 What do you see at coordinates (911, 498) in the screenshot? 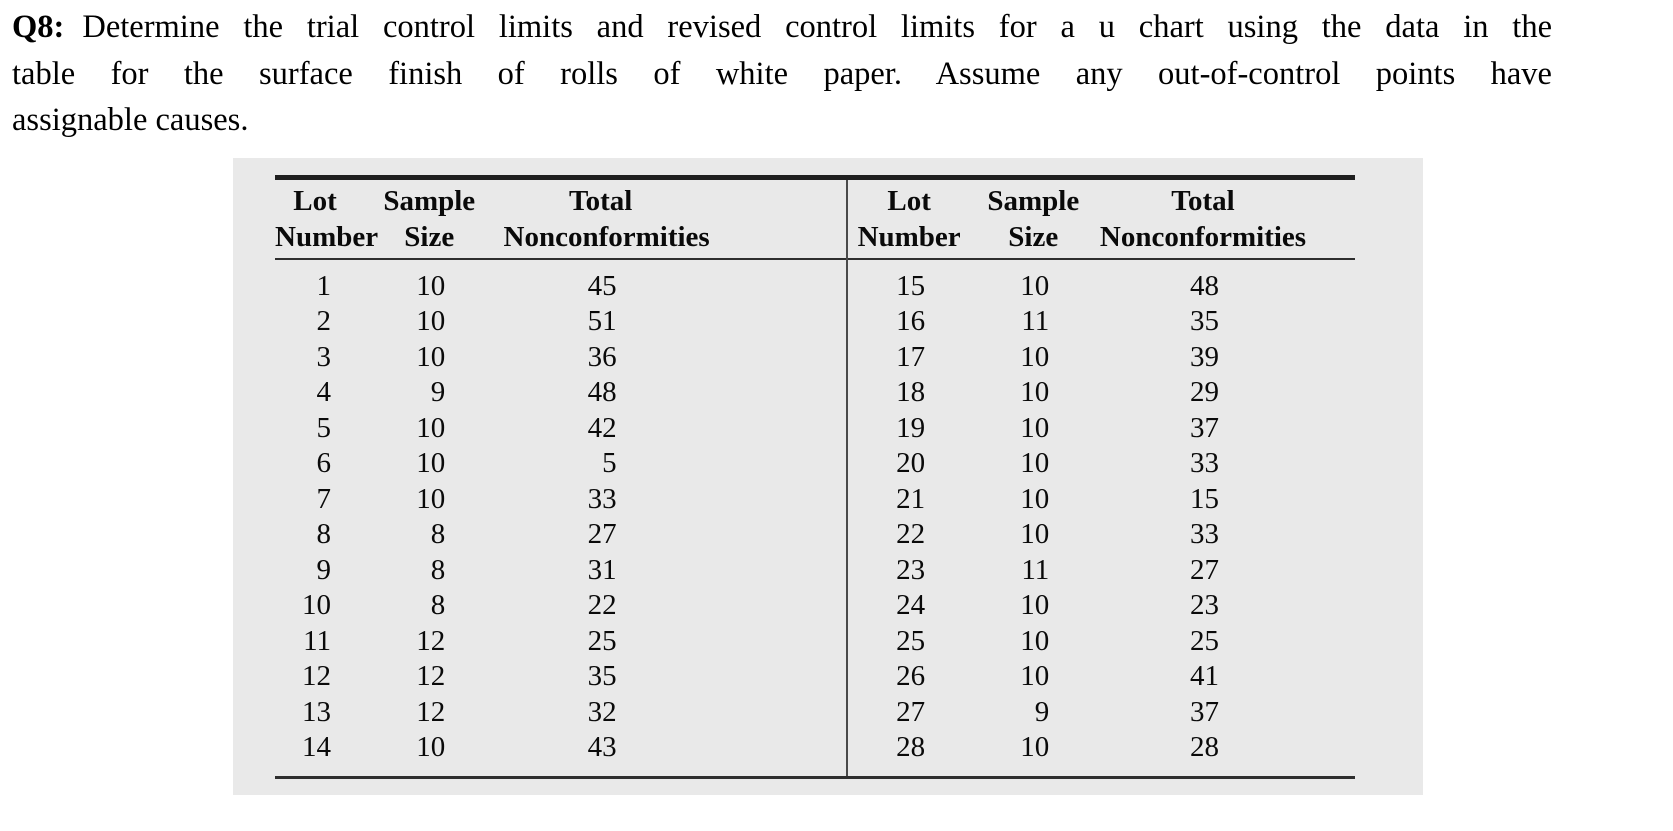
I see `table-cell: 21` at bounding box center [911, 498].